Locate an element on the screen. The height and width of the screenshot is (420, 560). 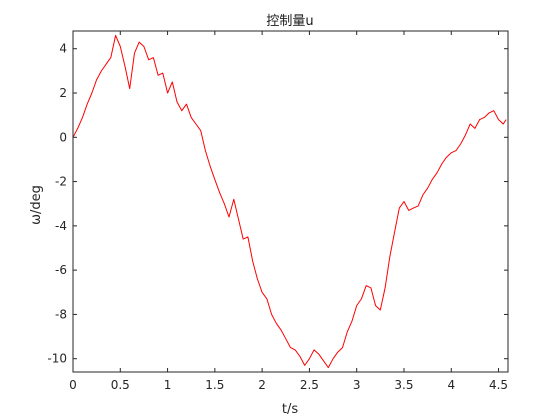
y-axis-label: ω/deg is located at coordinates (36, 205).